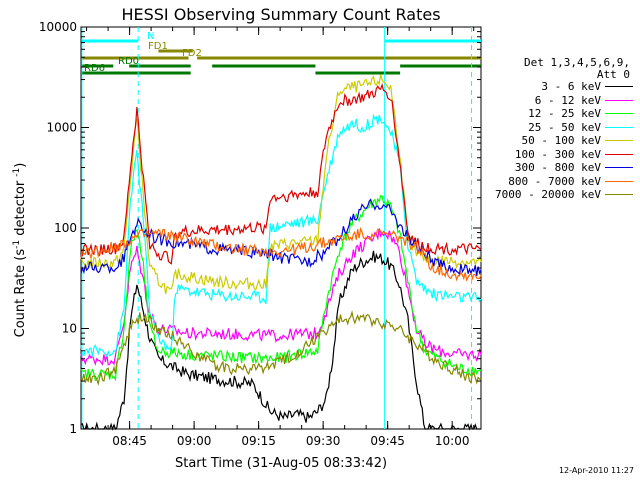 This screenshot has height=480, width=640. I want to click on legend-item: 3 - 6 keV, so click(562, 86).